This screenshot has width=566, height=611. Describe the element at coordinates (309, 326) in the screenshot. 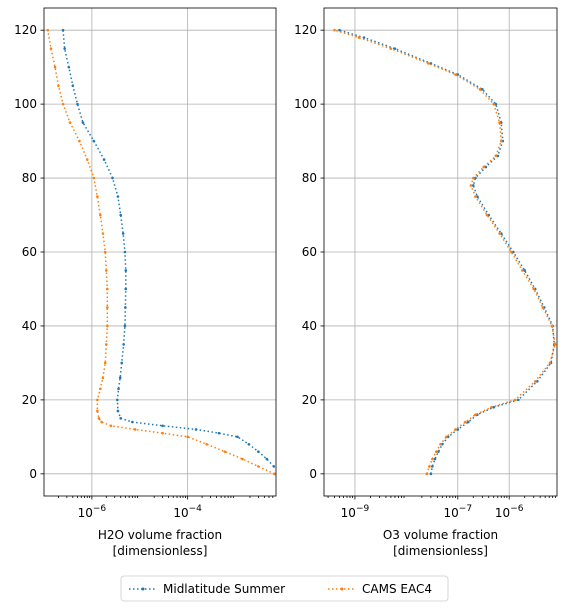

I see `o3-ytick-label-40: 40` at that location.